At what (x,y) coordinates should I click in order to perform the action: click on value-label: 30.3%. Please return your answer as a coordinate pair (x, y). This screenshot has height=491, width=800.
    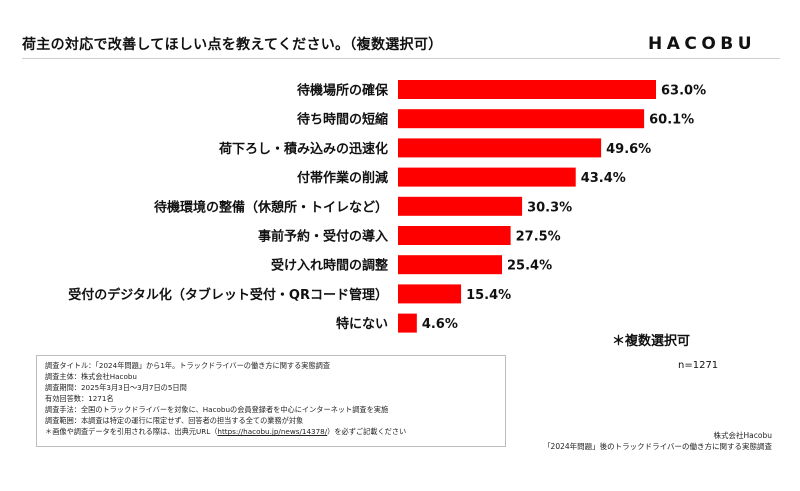
    Looking at the image, I should click on (549, 207).